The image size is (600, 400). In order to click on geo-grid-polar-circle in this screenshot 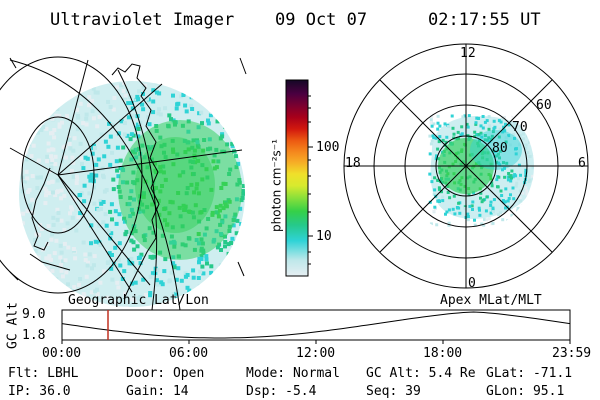, I will do `click(58, 175)`.